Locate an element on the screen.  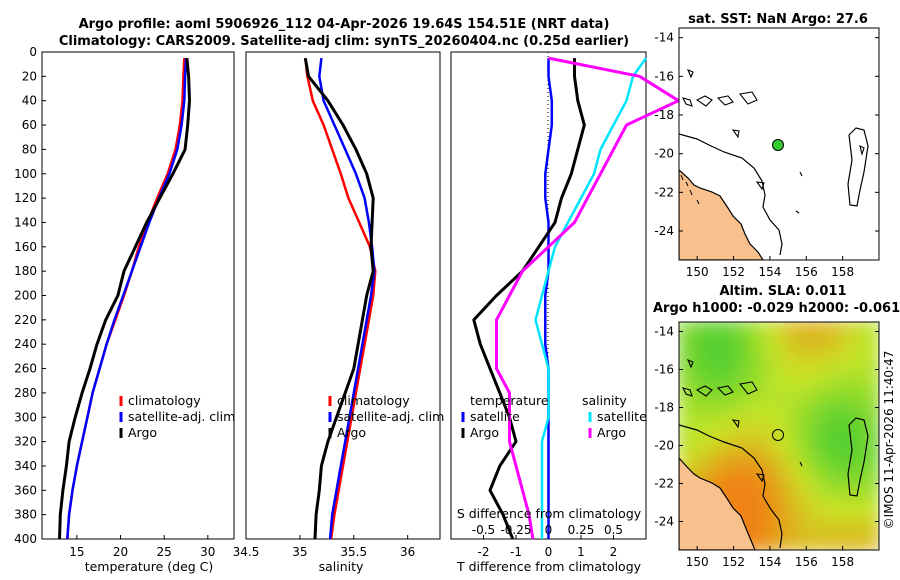
legend-temperature-argo: Argo is located at coordinates (484, 432).